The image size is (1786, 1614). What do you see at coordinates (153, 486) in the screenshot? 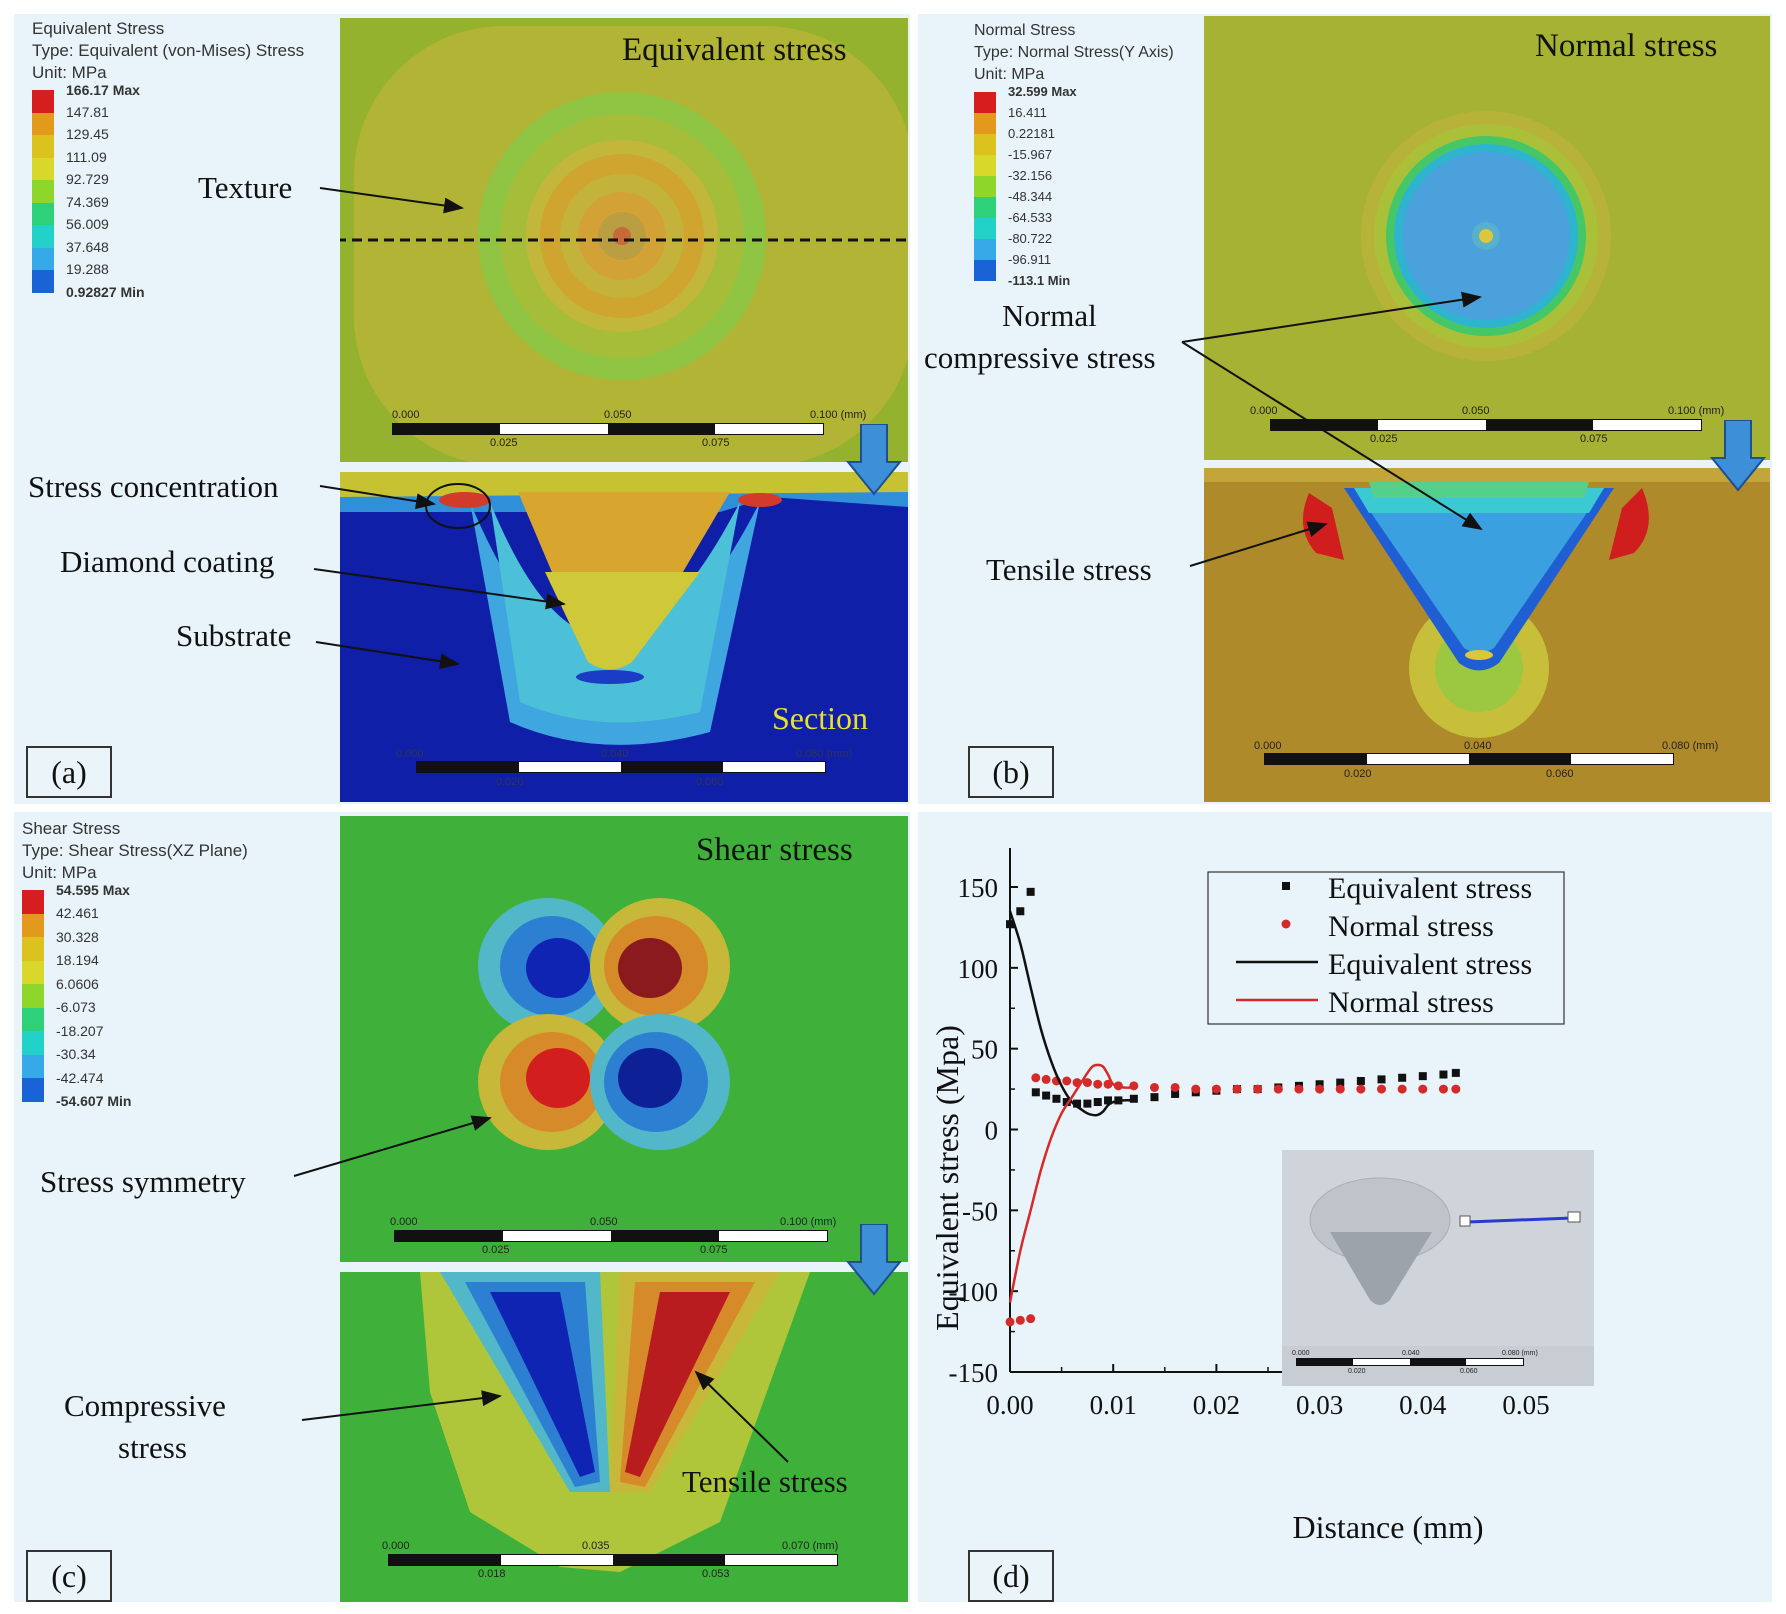
I see `label-stress-concentration: Stress concentration` at bounding box center [153, 486].